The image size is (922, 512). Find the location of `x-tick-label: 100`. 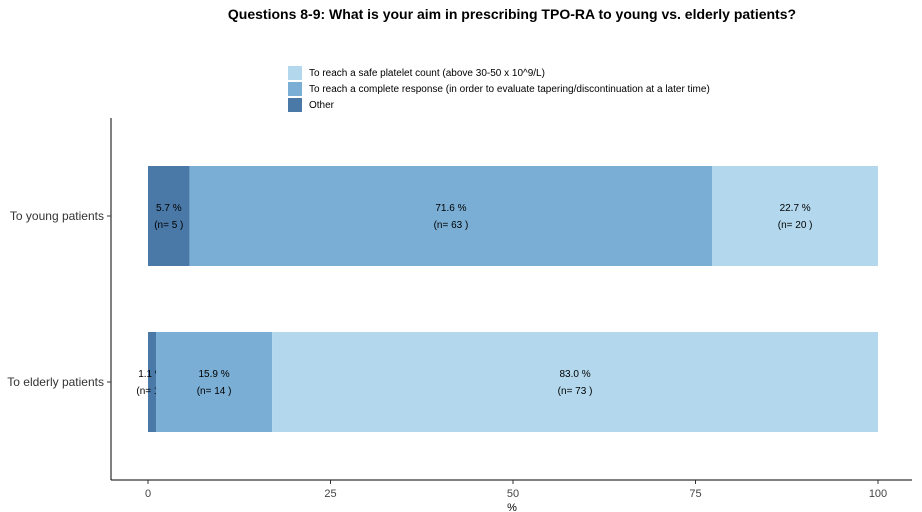

x-tick-label: 100 is located at coordinates (878, 494).